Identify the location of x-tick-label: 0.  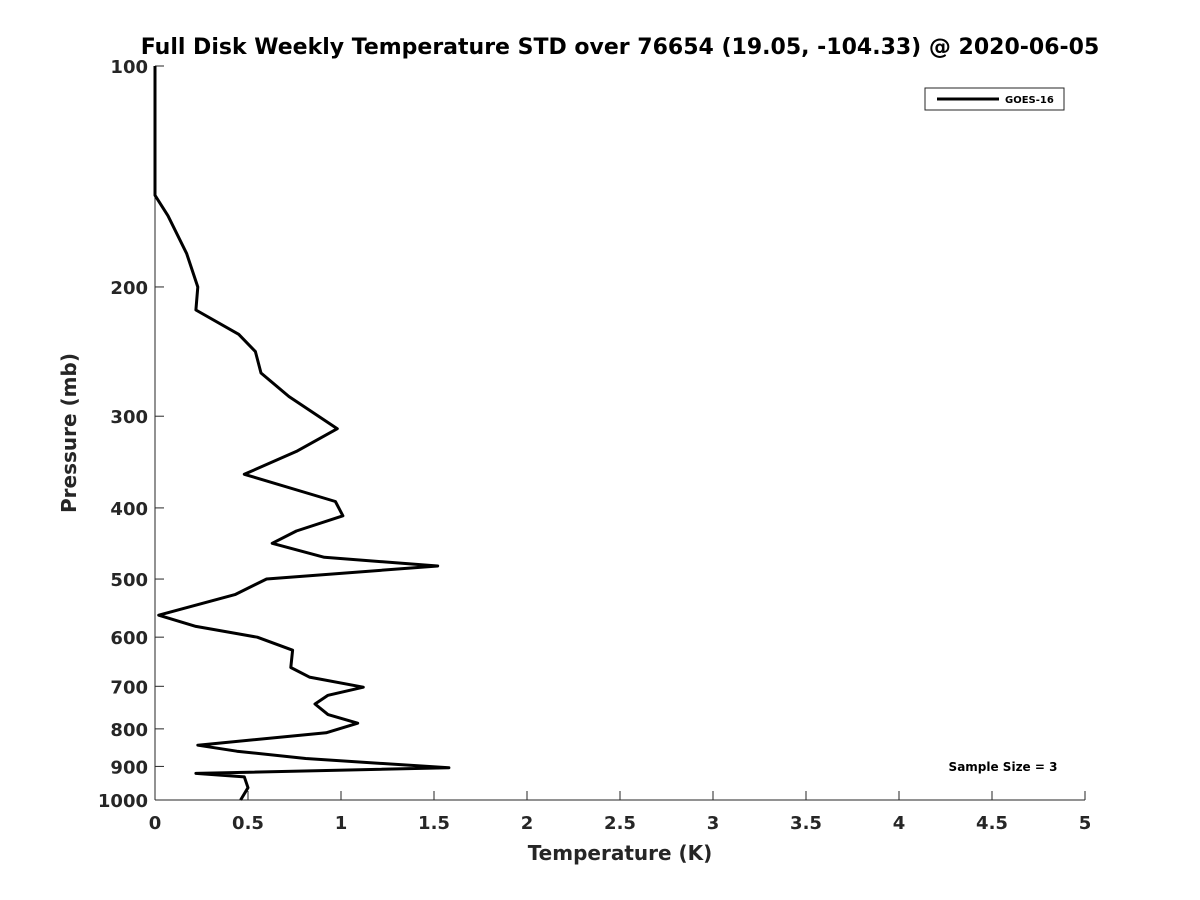
(155, 823).